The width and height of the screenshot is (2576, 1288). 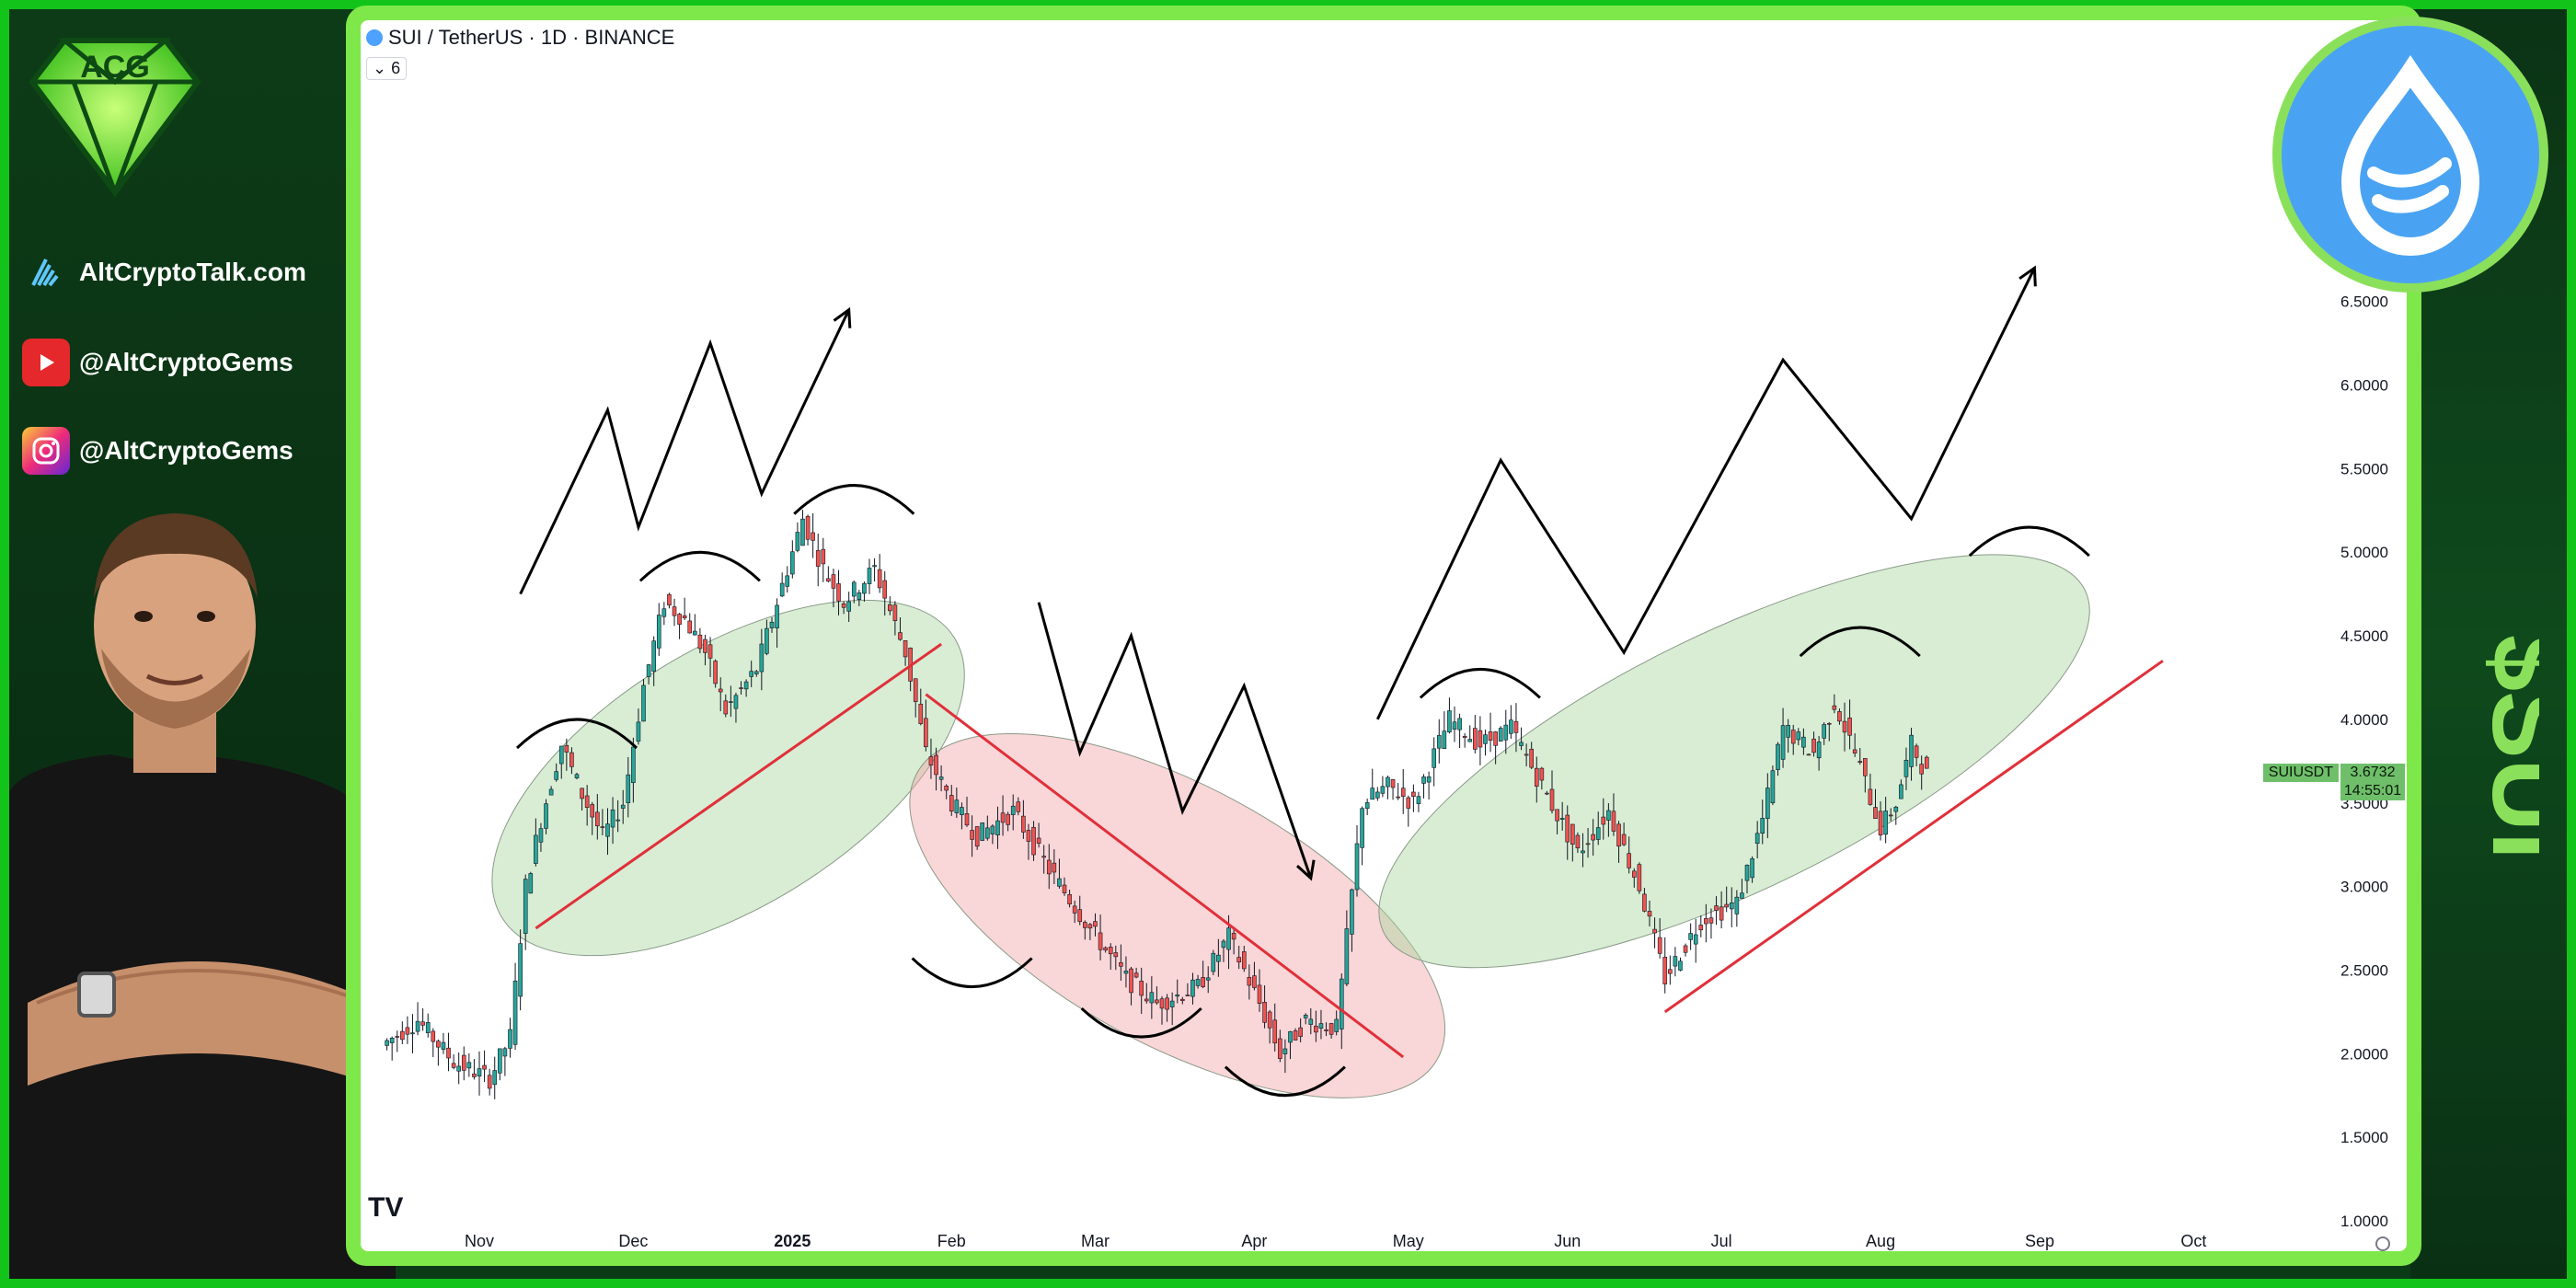 What do you see at coordinates (2382, 1243) in the screenshot?
I see `settings-gear-icon` at bounding box center [2382, 1243].